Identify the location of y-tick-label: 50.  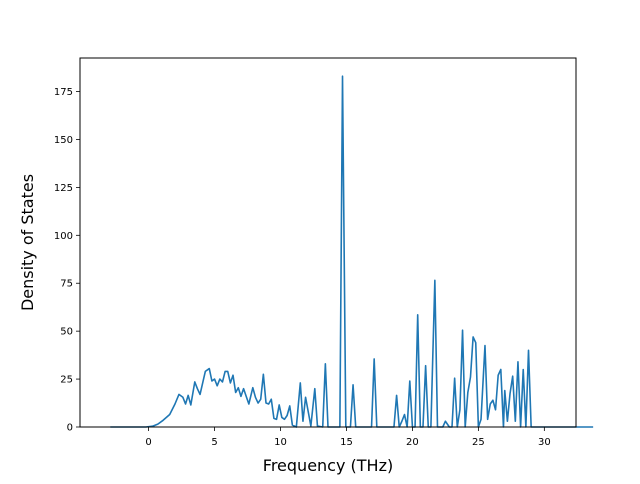
(66, 332).